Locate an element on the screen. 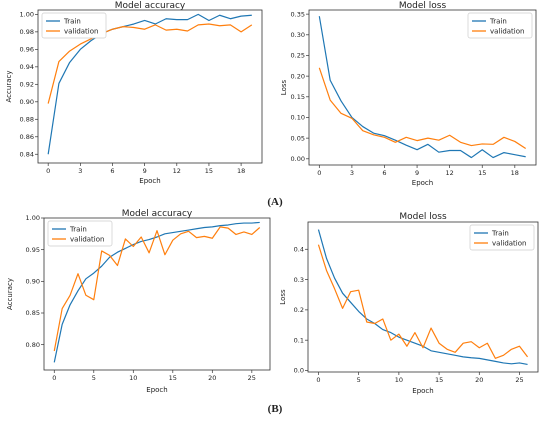 This screenshot has width=550, height=421. y-tick-label: 0.84 is located at coordinates (27, 154).